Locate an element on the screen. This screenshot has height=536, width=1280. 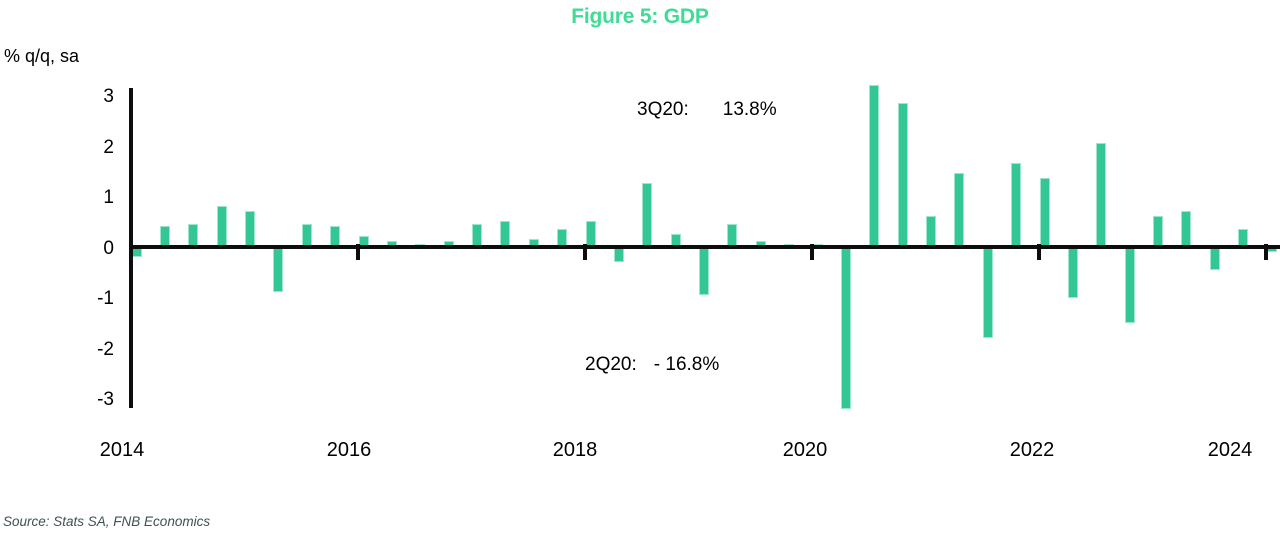
x-tick-label-2022: 2022 is located at coordinates (1032, 450).